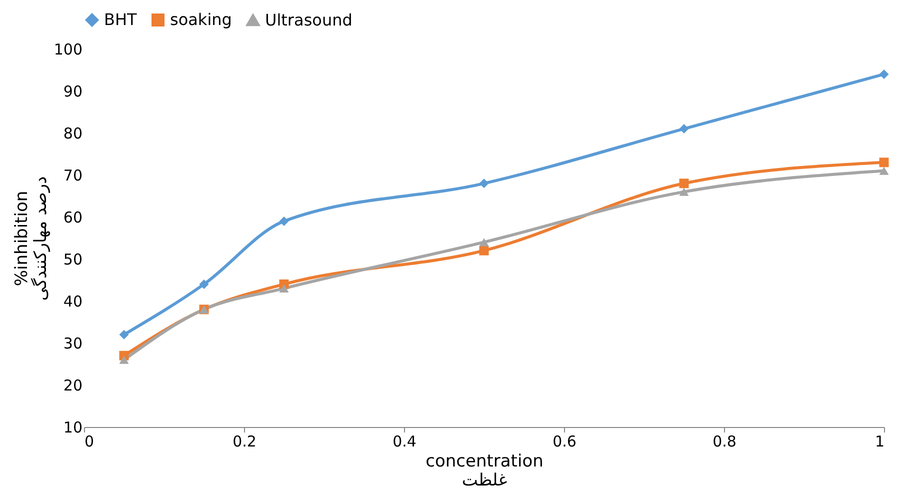 The image size is (901, 500). I want to click on y-tick-label: 40, so click(72, 301).